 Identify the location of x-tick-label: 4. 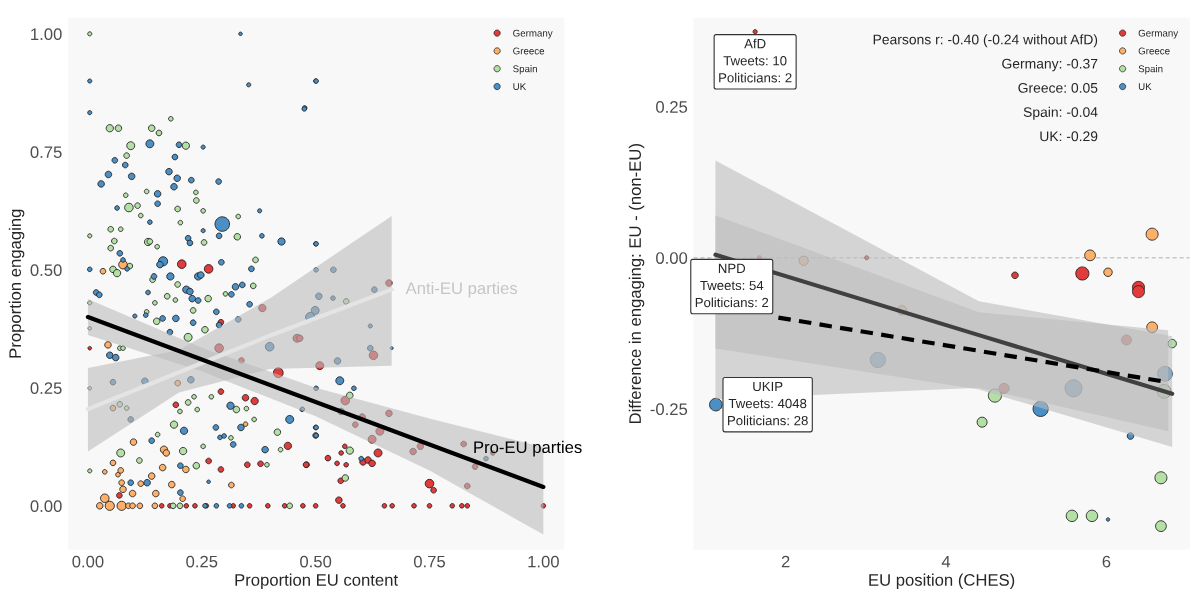
(946, 561).